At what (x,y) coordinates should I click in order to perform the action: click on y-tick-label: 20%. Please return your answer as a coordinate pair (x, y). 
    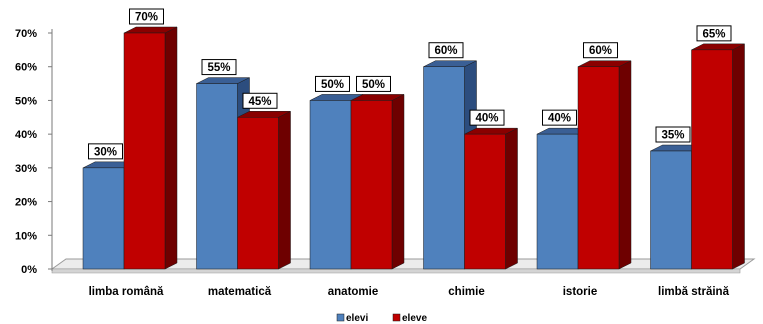
    Looking at the image, I should click on (26, 203).